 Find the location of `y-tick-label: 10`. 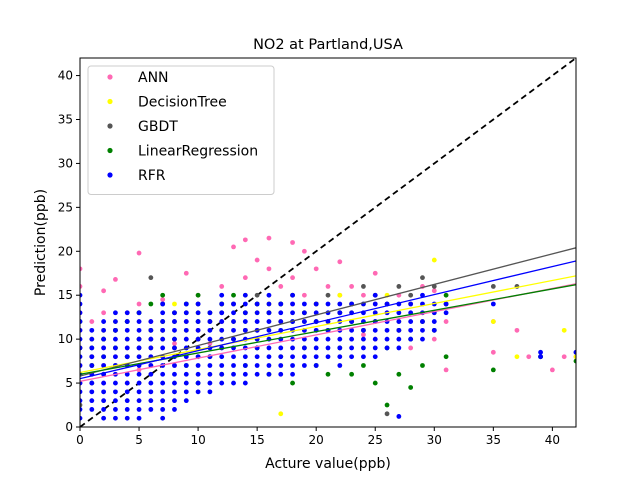

y-tick-label: 10 is located at coordinates (65, 339).